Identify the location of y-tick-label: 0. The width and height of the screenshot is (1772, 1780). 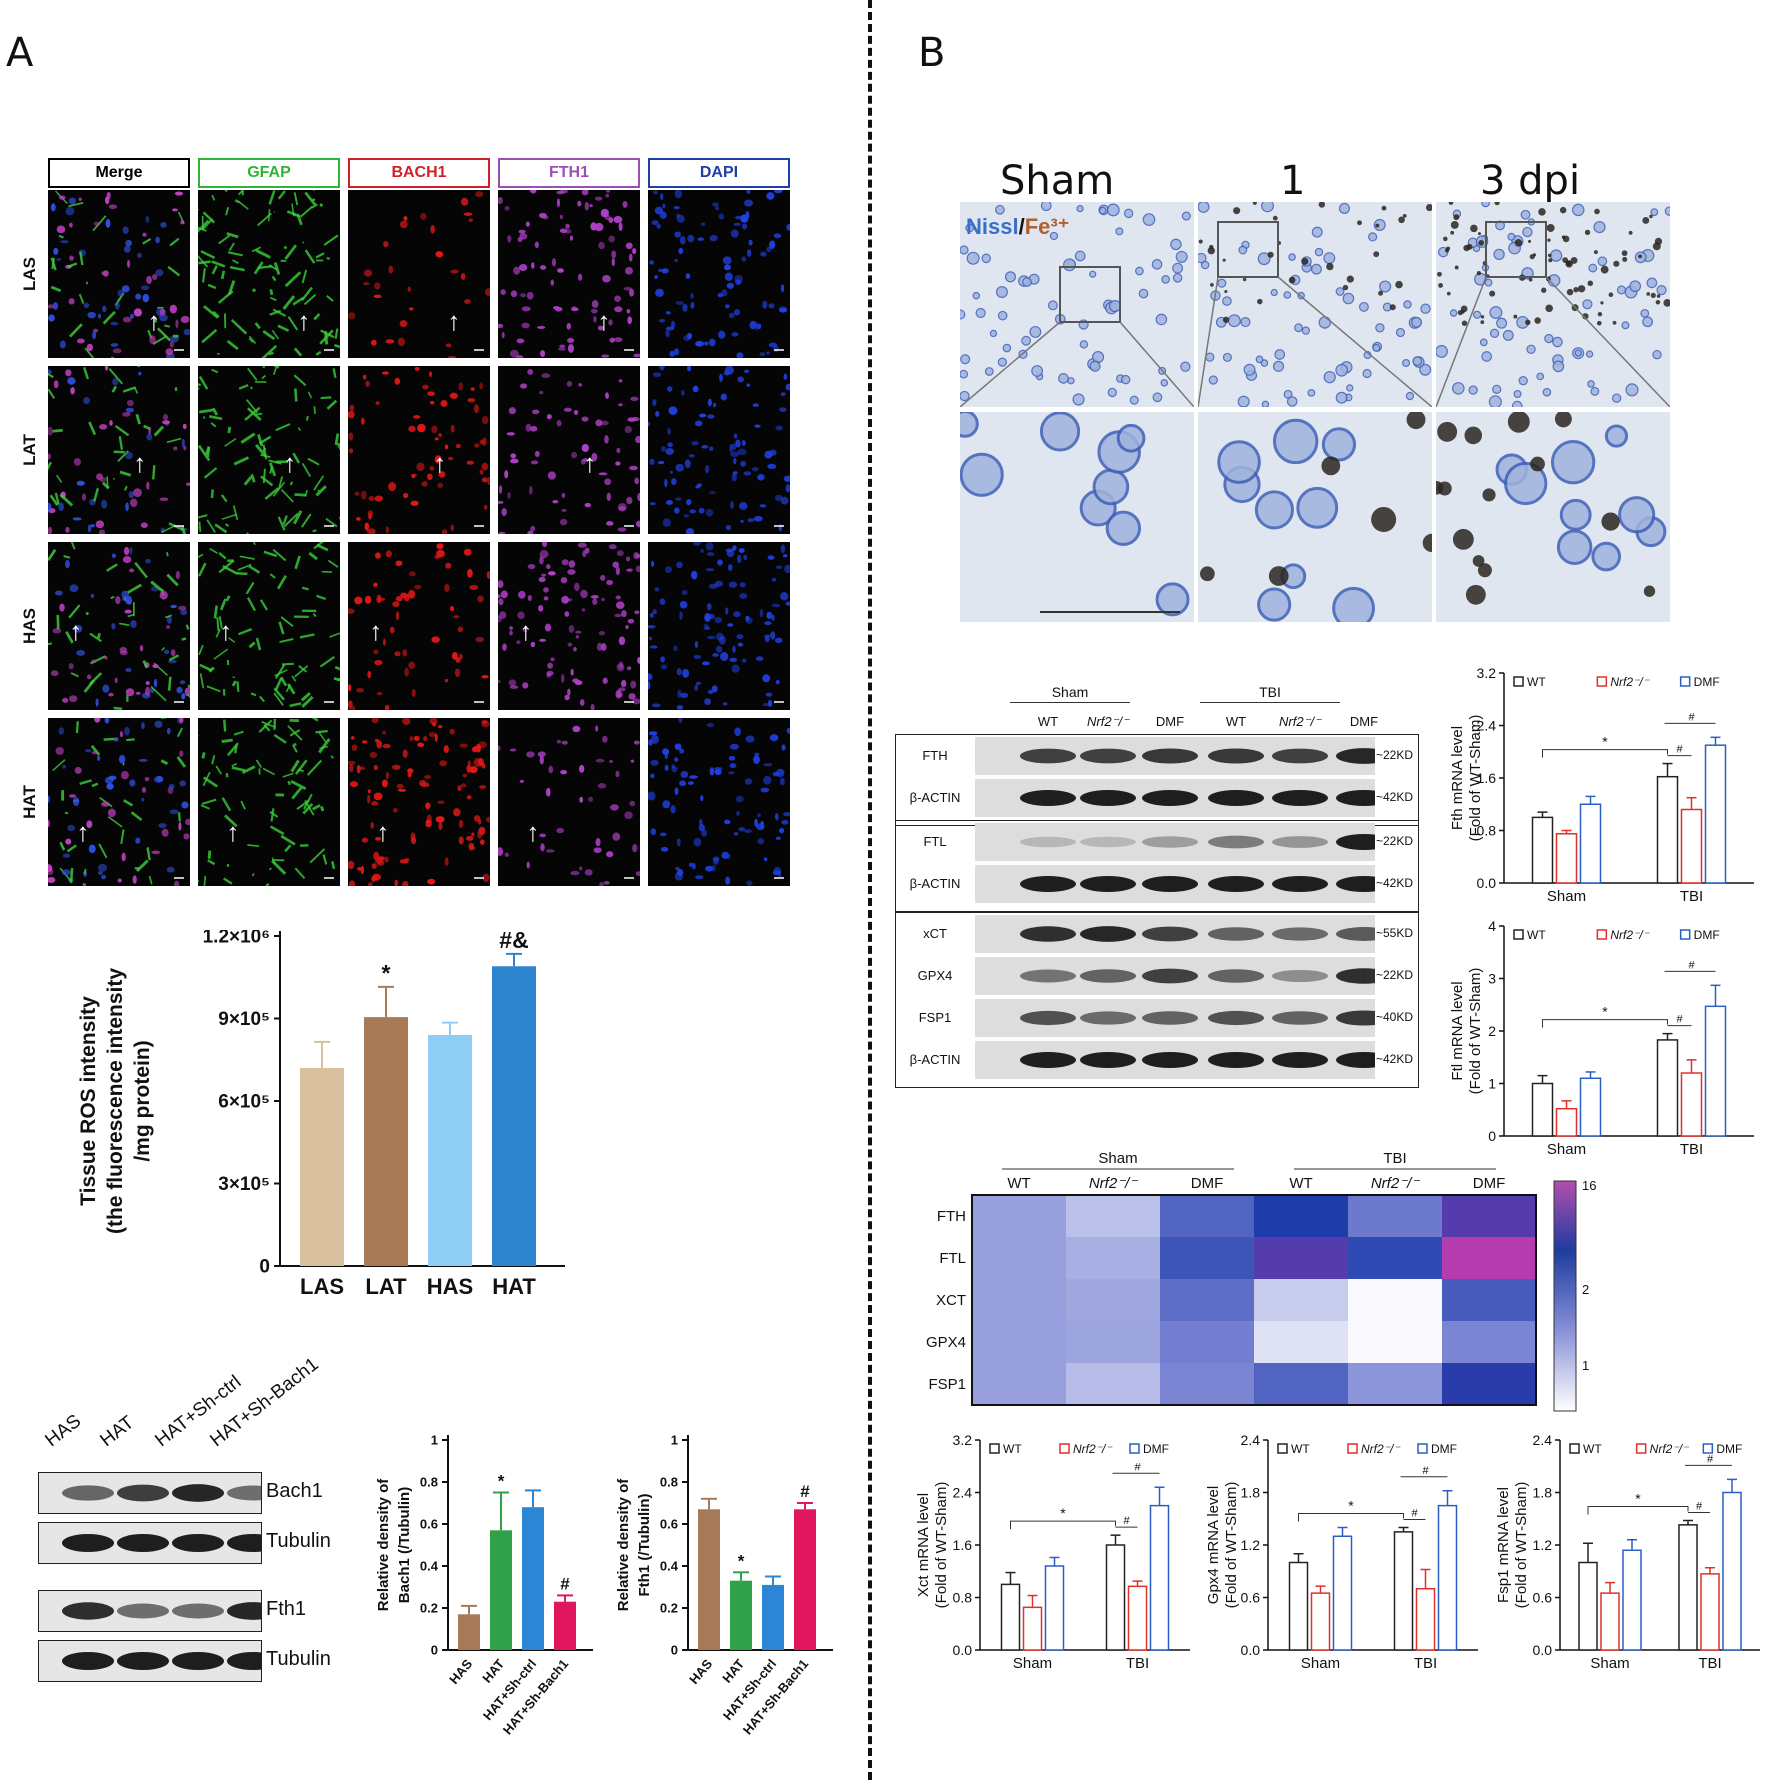
(264, 1267).